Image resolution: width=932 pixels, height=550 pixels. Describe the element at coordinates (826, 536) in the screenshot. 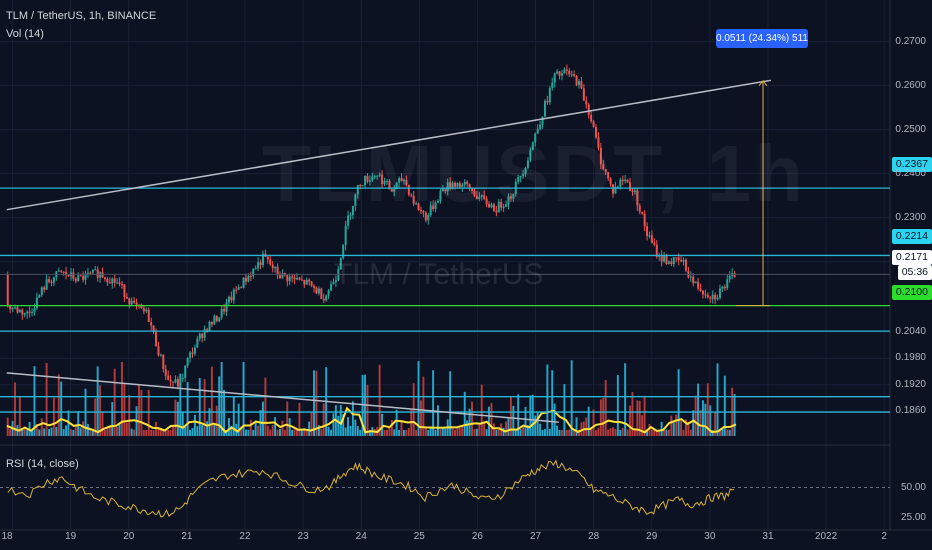

I see `time-tick-label: 2022` at that location.